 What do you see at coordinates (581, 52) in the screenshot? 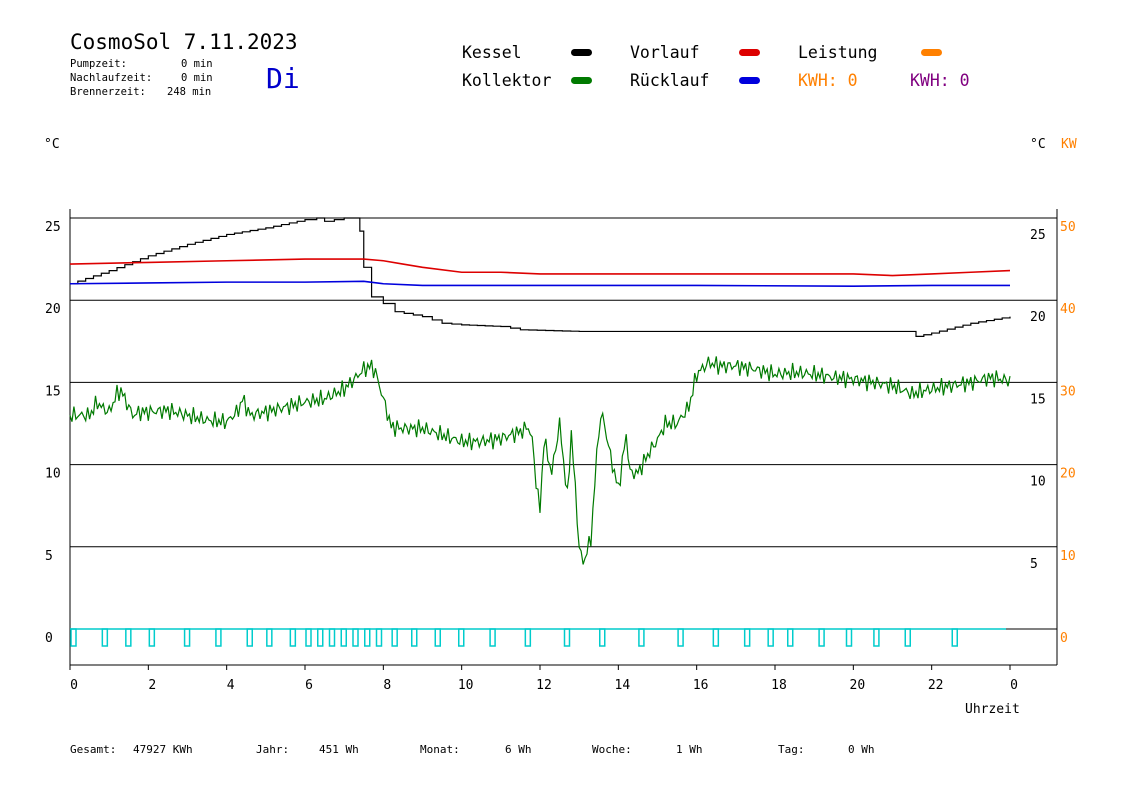
I see `legend-kessel-swatch` at bounding box center [581, 52].